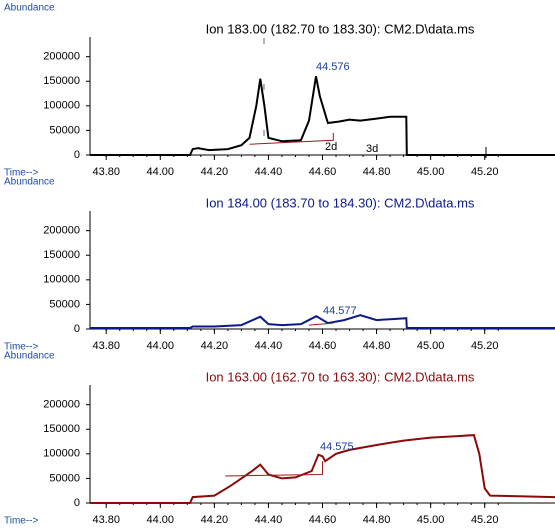 This screenshot has height=532, width=555. I want to click on annotation: 2d, so click(331, 147).